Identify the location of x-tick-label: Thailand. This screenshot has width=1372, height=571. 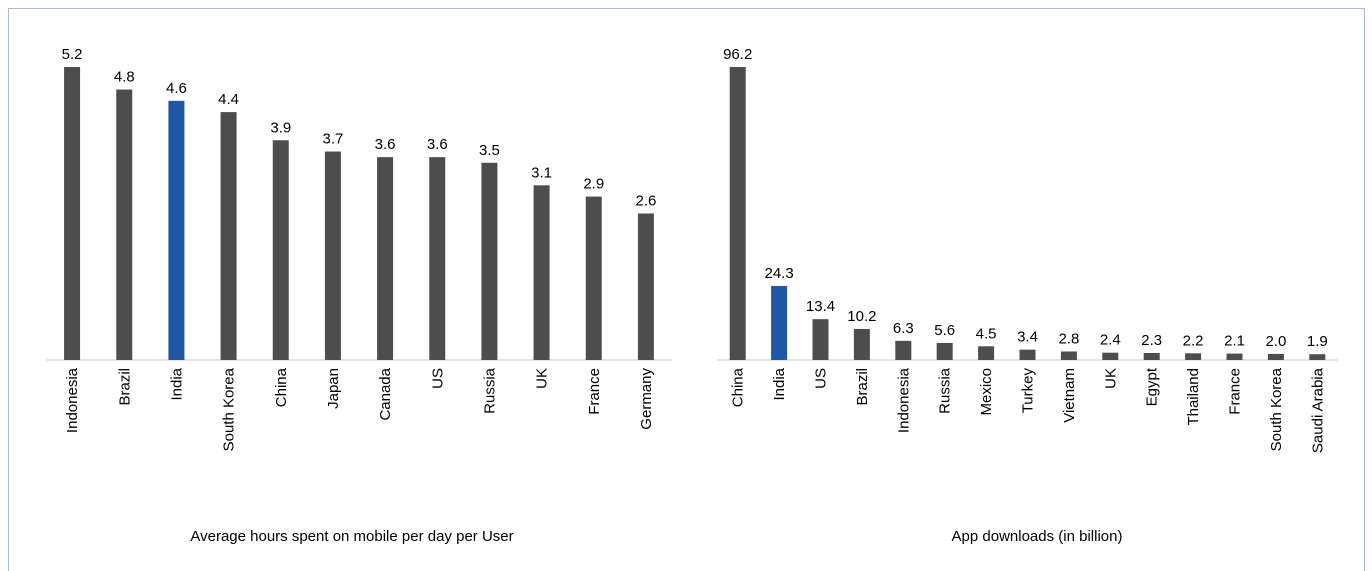
(1193, 397).